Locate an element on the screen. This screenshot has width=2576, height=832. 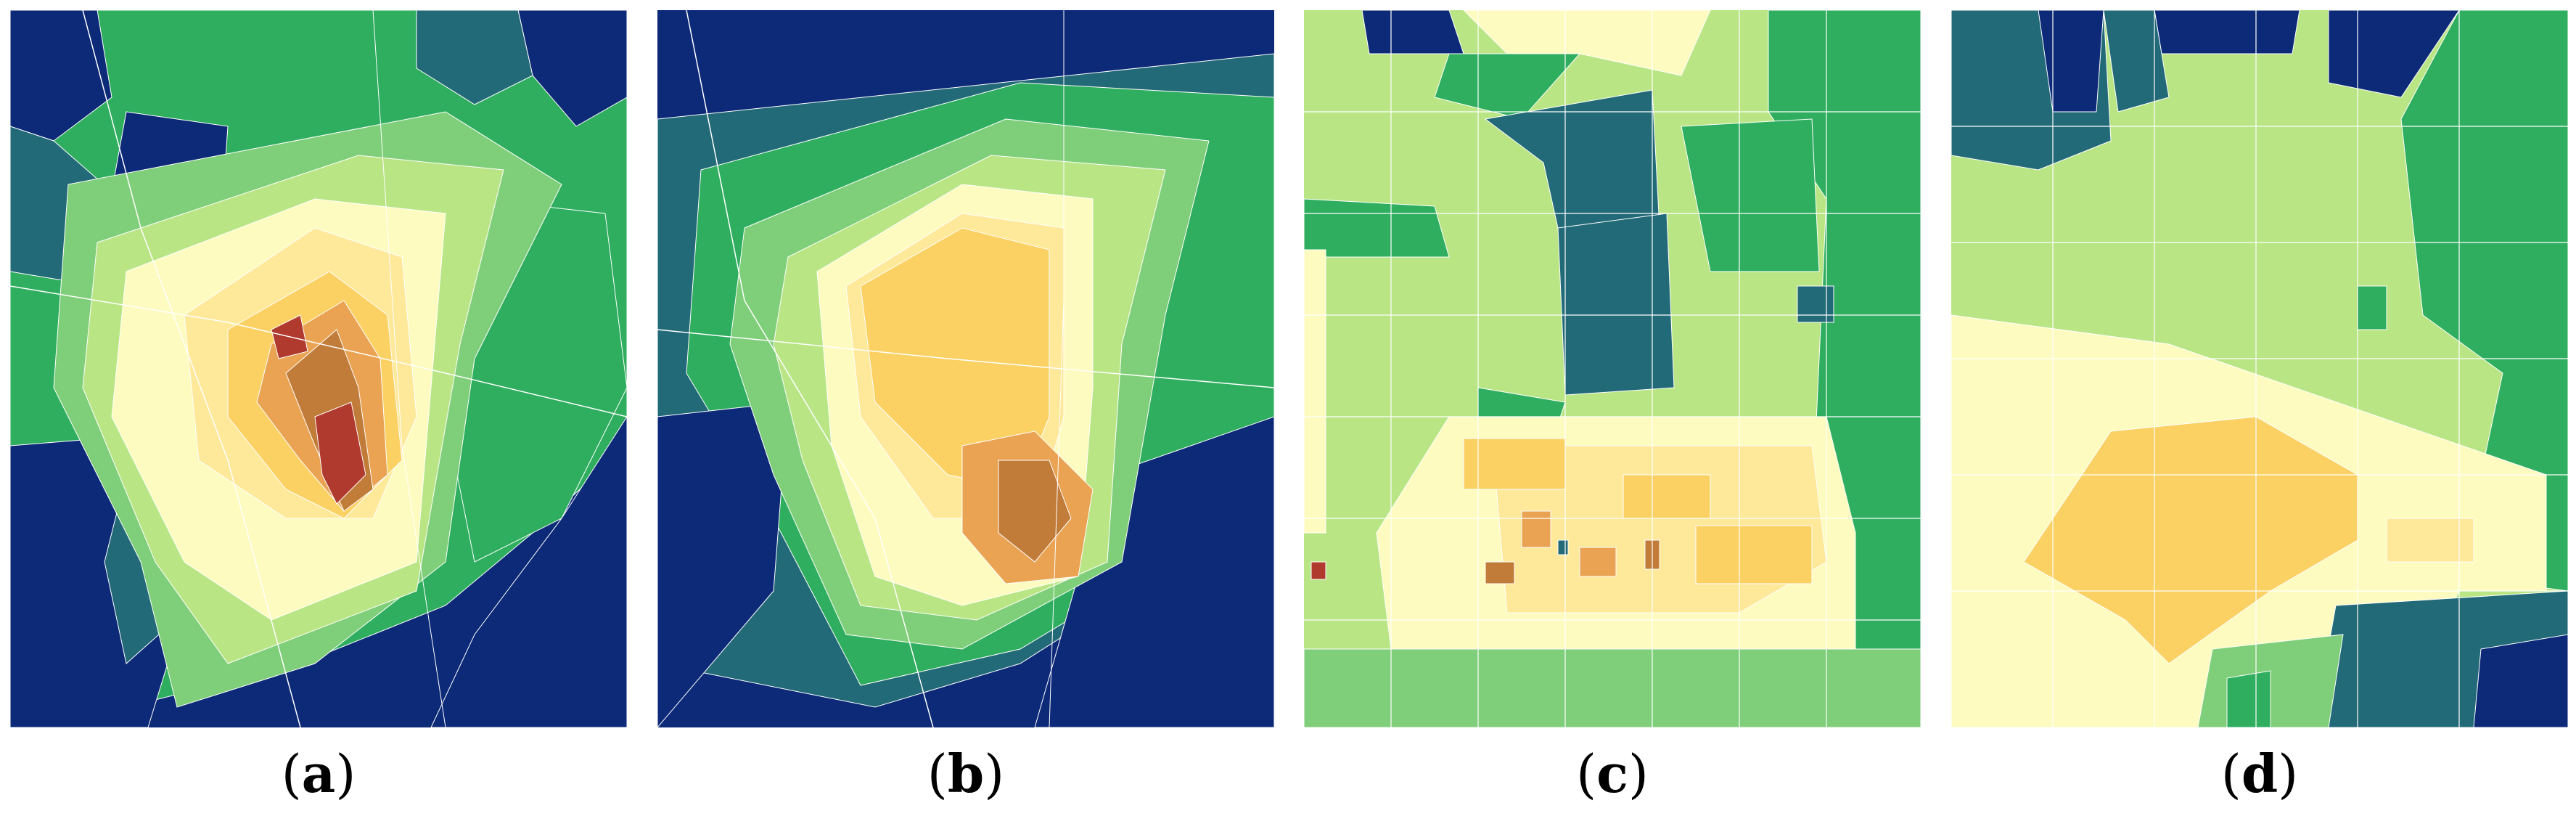
region-northeast-navy is located at coordinates (2394, 54).